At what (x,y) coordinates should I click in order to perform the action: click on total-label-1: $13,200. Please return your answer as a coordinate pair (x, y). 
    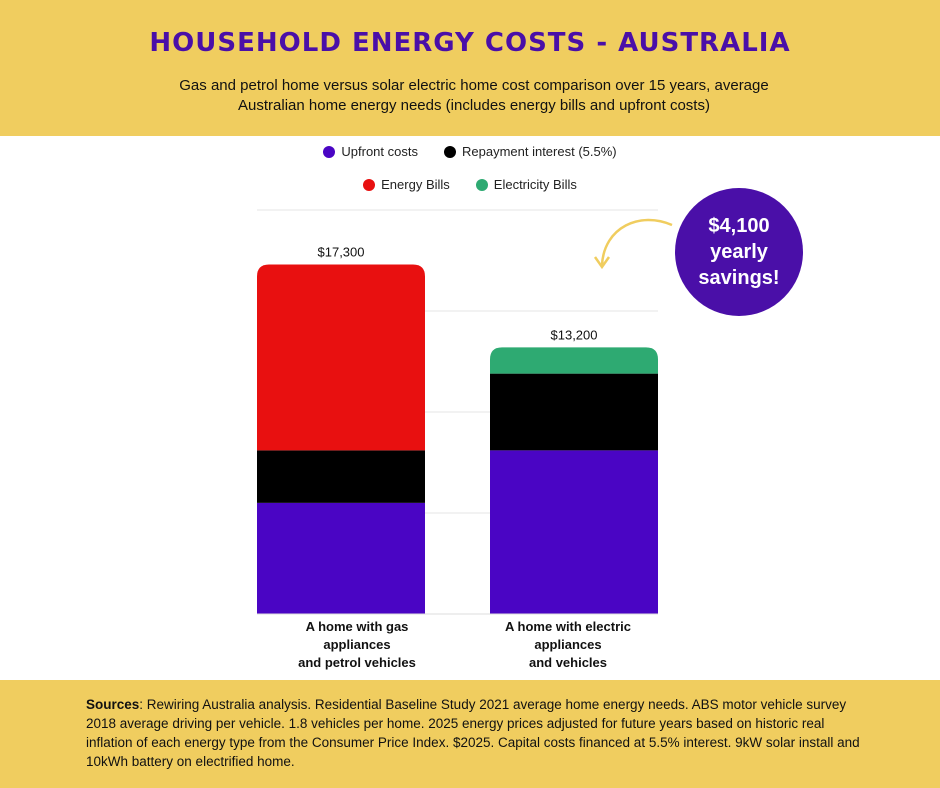
    Looking at the image, I should click on (574, 334).